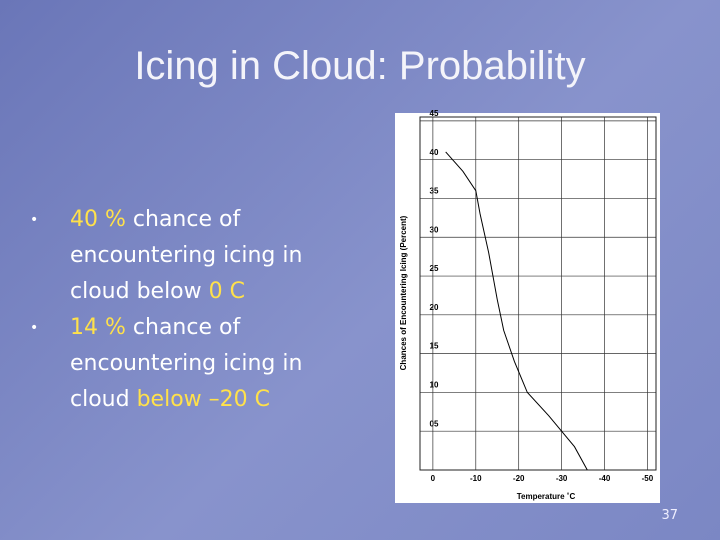  Describe the element at coordinates (360, 66) in the screenshot. I see `slide-title: Icing in Cloud: Probability` at that location.